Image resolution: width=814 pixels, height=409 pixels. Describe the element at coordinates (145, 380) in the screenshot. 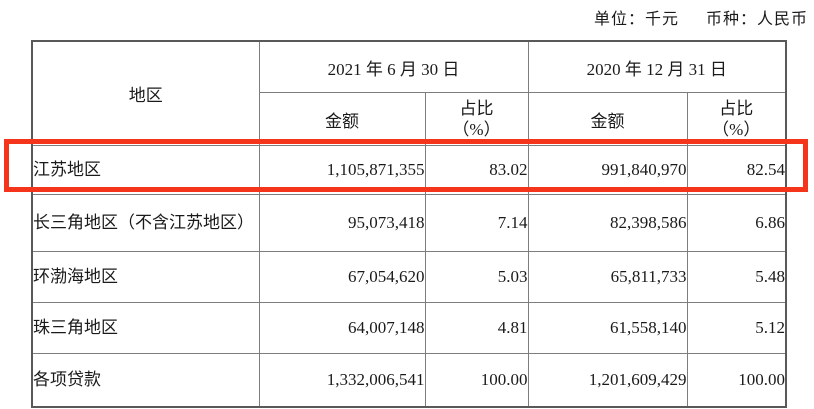

I see `cell-region: 各项贷款` at that location.